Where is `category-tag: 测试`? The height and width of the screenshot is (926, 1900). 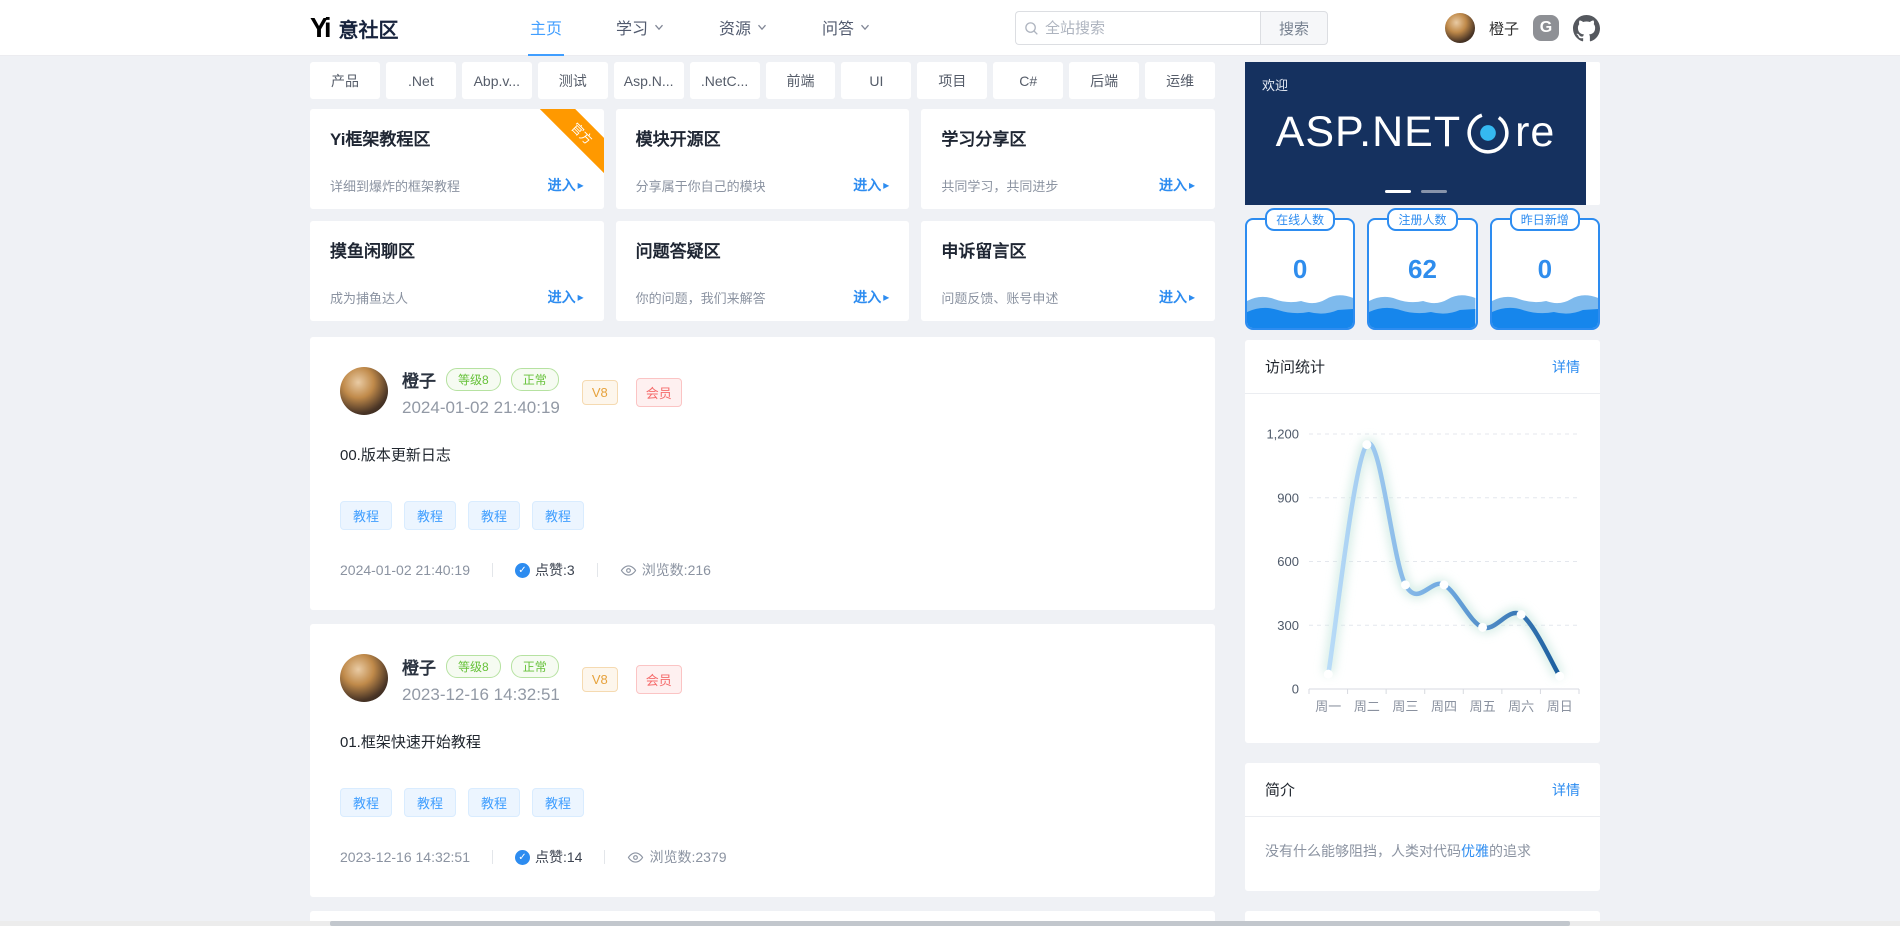 category-tag: 测试 is located at coordinates (572, 80).